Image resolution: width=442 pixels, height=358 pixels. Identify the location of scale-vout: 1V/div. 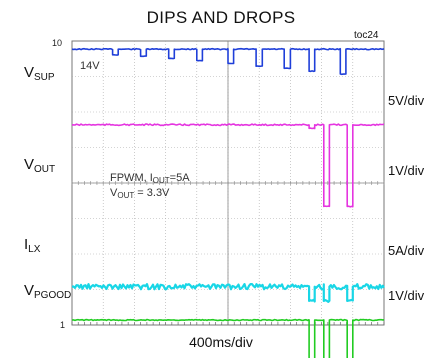
(406, 170).